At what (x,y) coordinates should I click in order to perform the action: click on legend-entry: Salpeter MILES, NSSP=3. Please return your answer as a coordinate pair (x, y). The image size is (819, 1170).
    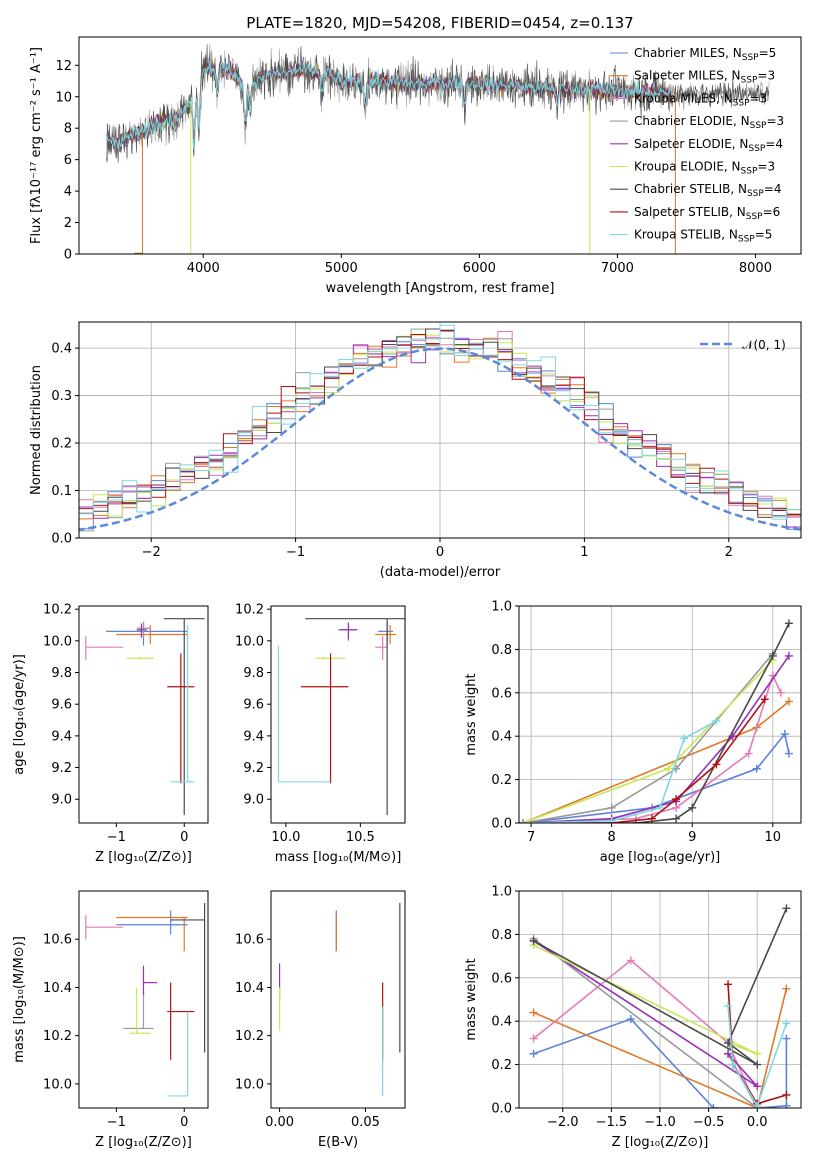
    Looking at the image, I should click on (704, 77).